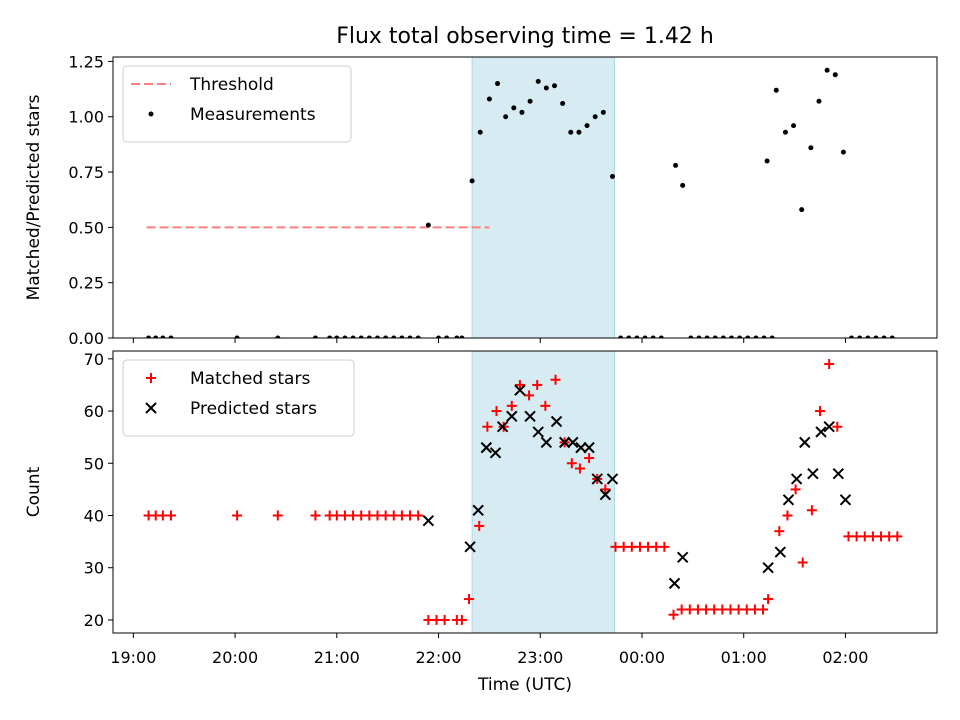 The image size is (960, 720). What do you see at coordinates (250, 379) in the screenshot?
I see `legend-label: Matched stars` at bounding box center [250, 379].